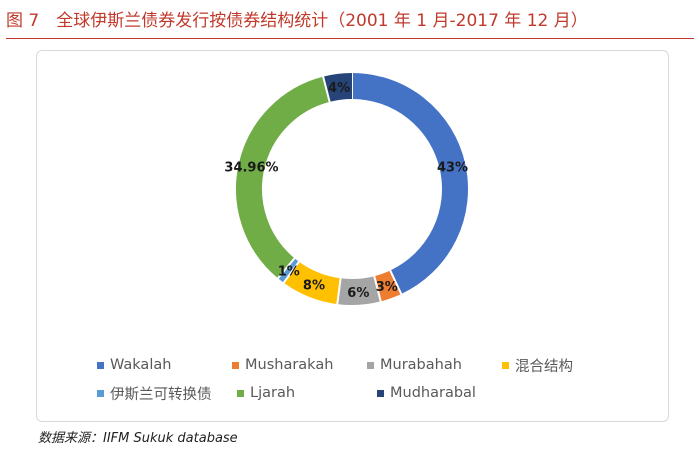 This screenshot has height=455, width=700. What do you see at coordinates (251, 167) in the screenshot?
I see `slice-data-label: 34.96%` at bounding box center [251, 167].